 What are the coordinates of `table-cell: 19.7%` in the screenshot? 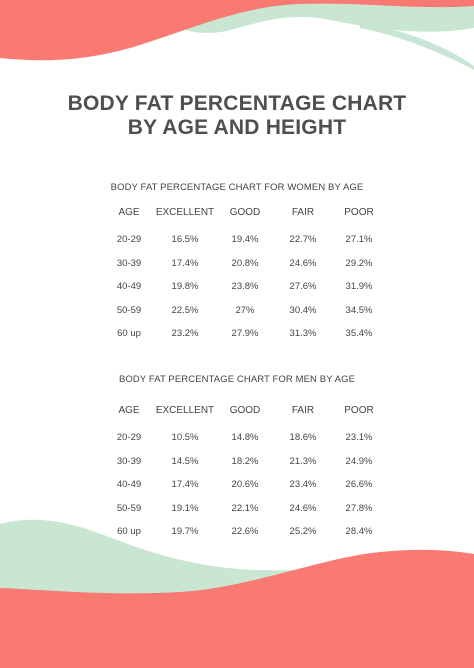 It's located at (185, 531).